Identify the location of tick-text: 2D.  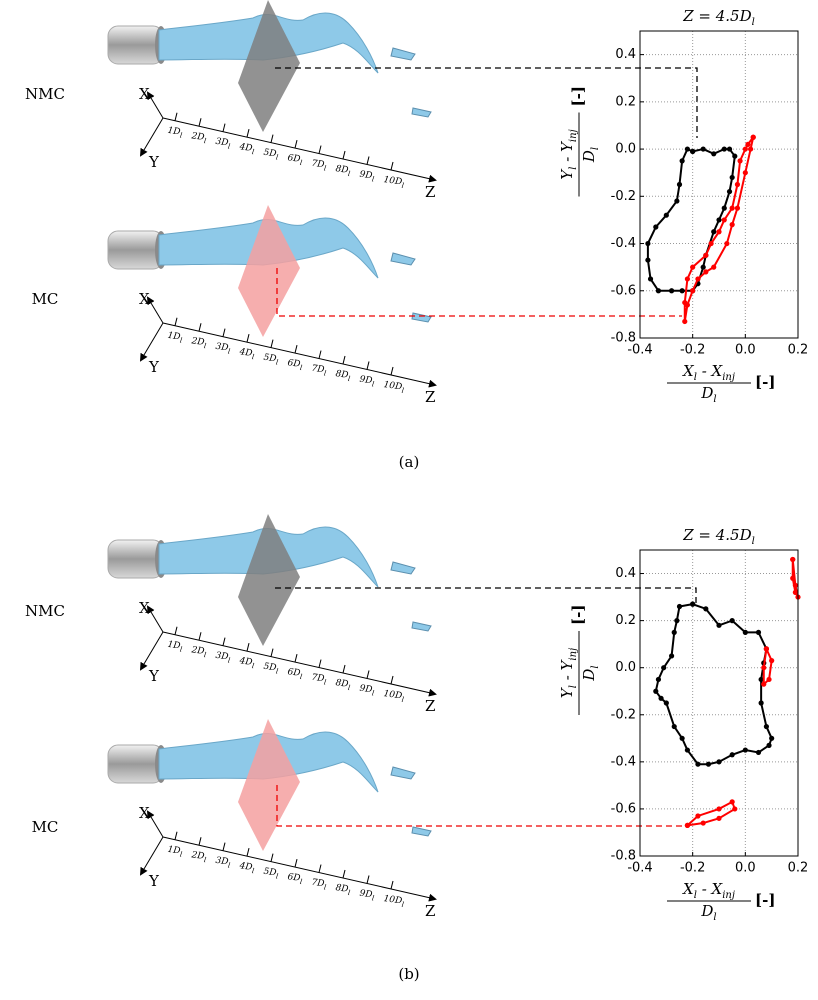
(197, 137).